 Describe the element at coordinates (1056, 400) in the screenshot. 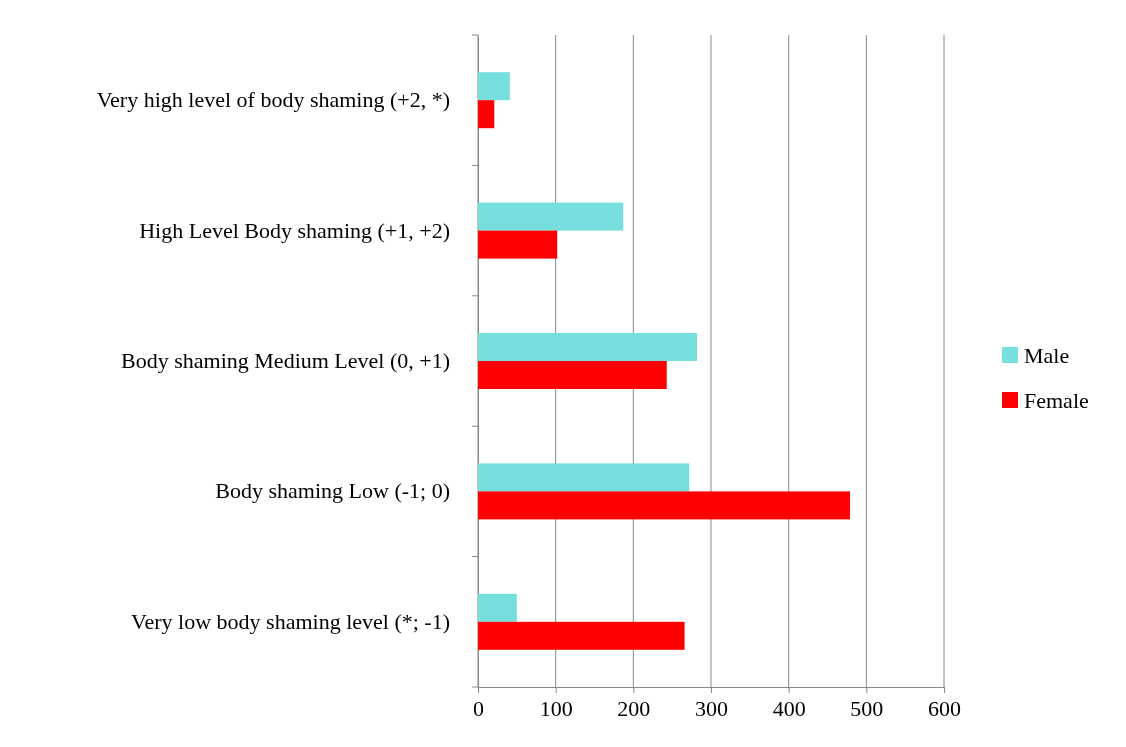

I see `legend-label: Female` at that location.